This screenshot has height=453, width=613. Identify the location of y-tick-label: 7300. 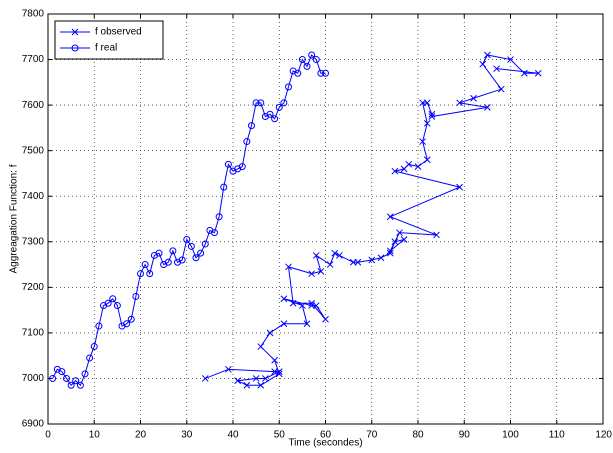
(33, 241).